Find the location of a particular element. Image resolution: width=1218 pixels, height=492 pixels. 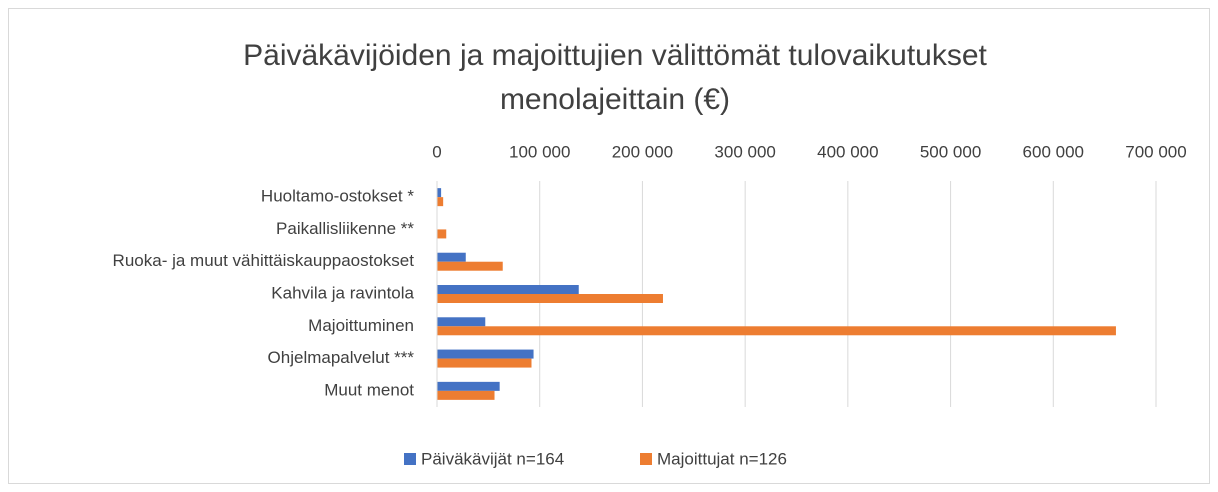

x-tick-label: 700 000 is located at coordinates (1155, 151).